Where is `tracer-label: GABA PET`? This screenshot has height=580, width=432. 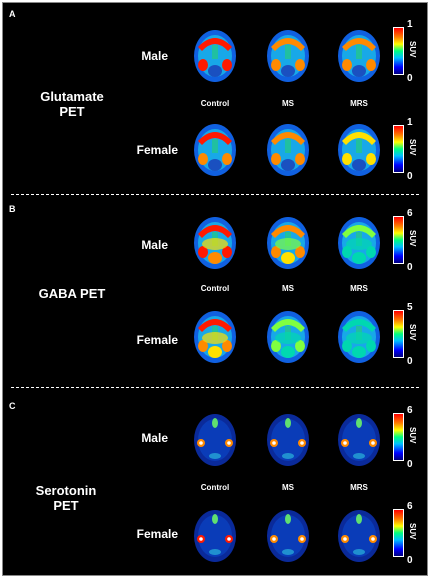 tracer-label: GABA PET is located at coordinates (72, 293).